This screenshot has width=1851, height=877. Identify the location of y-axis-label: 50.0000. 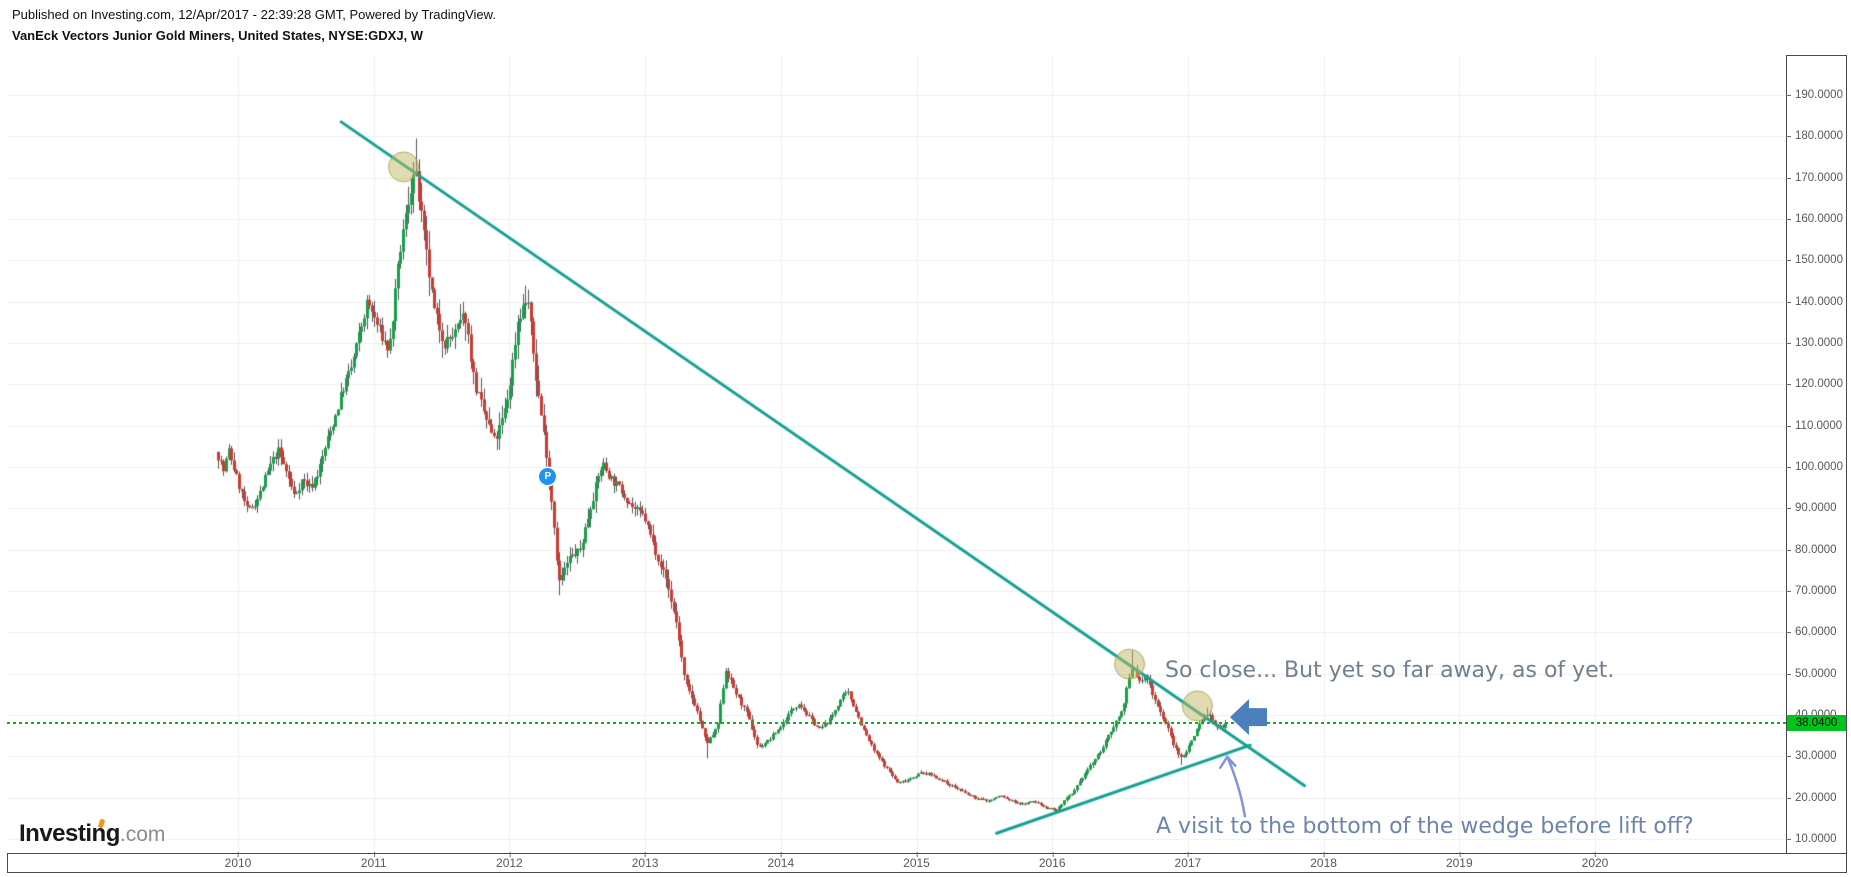
(1811, 673).